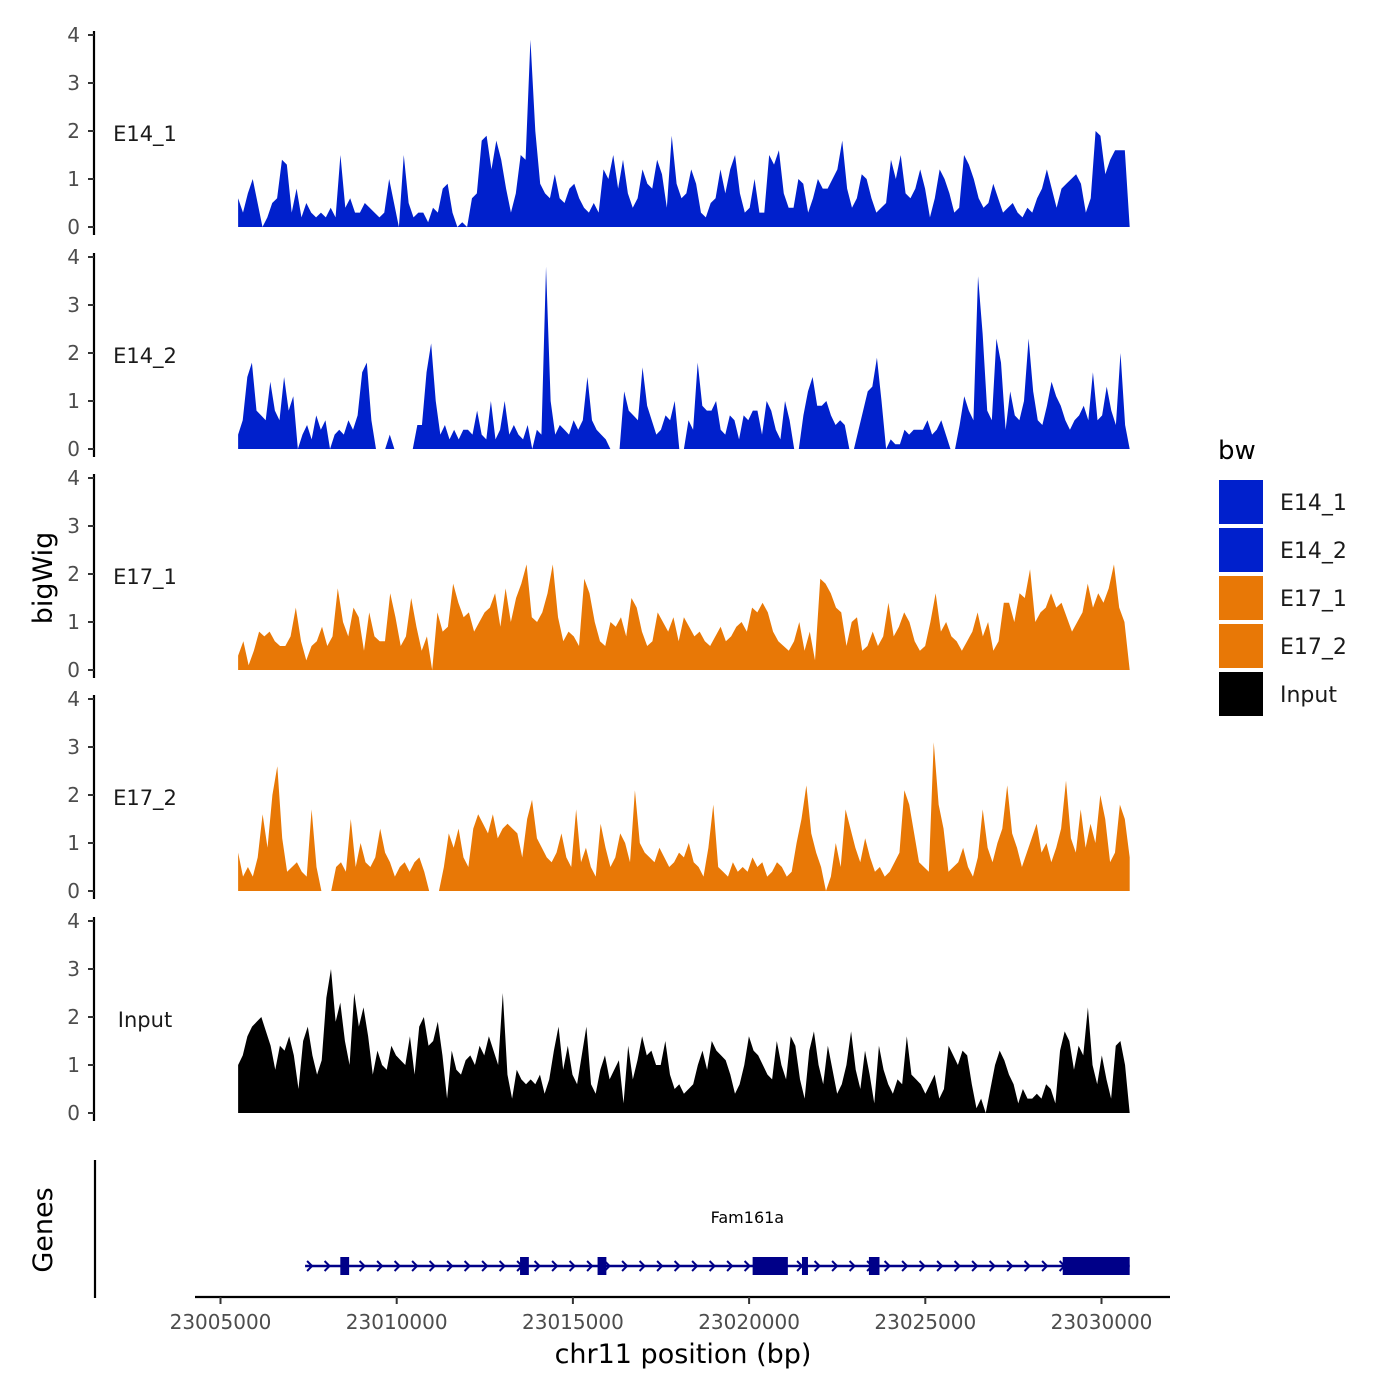  What do you see at coordinates (1313, 599) in the screenshot?
I see `legend-label: E17_1` at bounding box center [1313, 599].